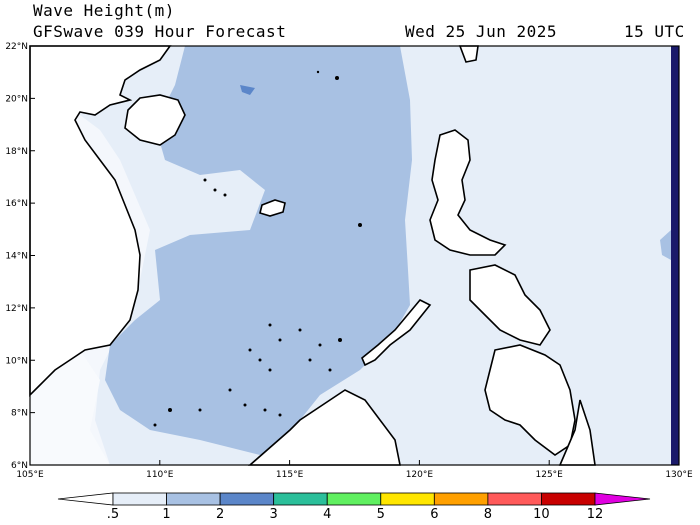 This screenshot has height=525, width=700. I want to click on lon-tick-label: 120°E, so click(420, 475).